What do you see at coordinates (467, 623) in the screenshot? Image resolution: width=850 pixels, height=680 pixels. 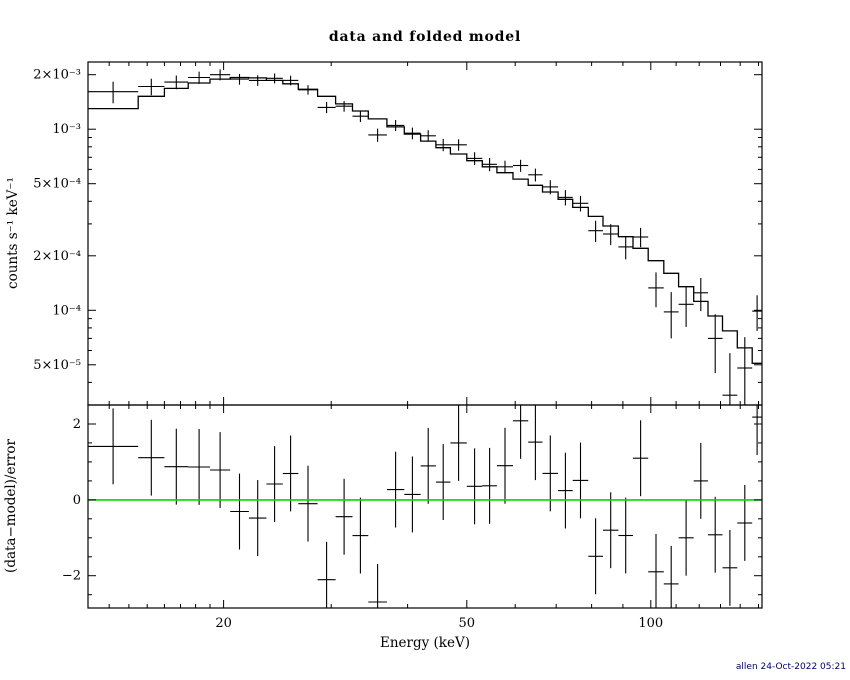 I see `x-tick-label: 50` at bounding box center [467, 623].